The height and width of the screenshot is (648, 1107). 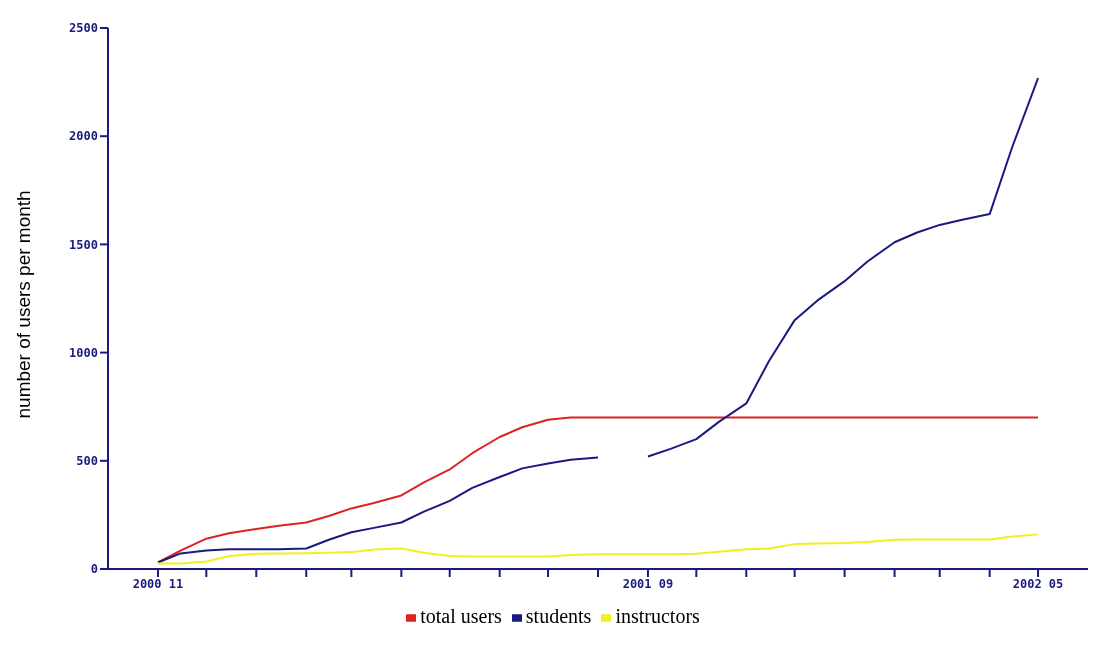 What do you see at coordinates (23, 304) in the screenshot?
I see `y-axis-title: number of users per month` at bounding box center [23, 304].